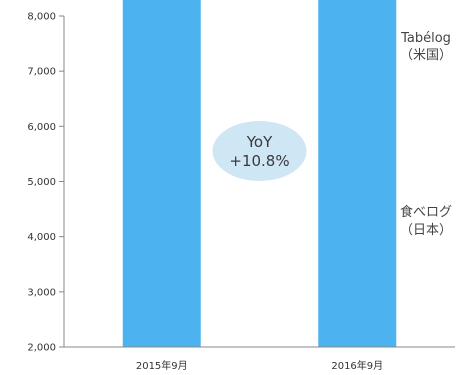  Describe the element at coordinates (41, 182) in the screenshot. I see `y-tick-label: 5,000` at that location.